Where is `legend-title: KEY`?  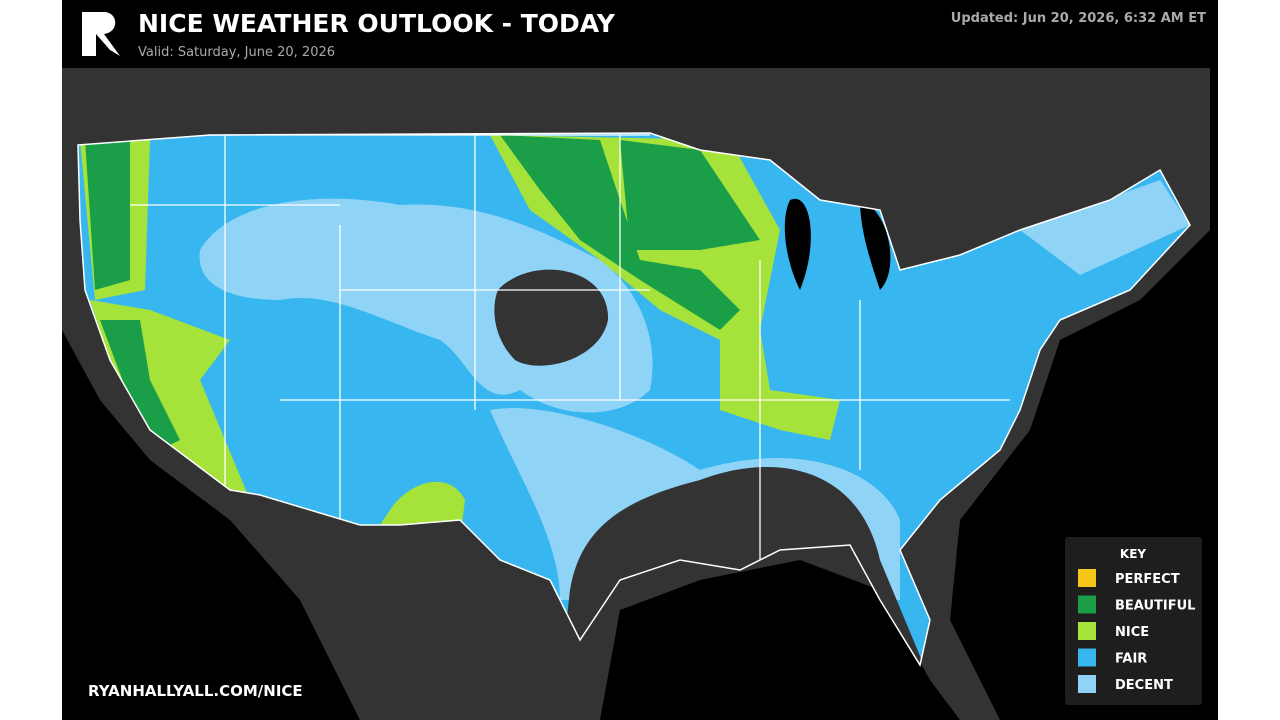 legend-title: KEY is located at coordinates (1133, 554).